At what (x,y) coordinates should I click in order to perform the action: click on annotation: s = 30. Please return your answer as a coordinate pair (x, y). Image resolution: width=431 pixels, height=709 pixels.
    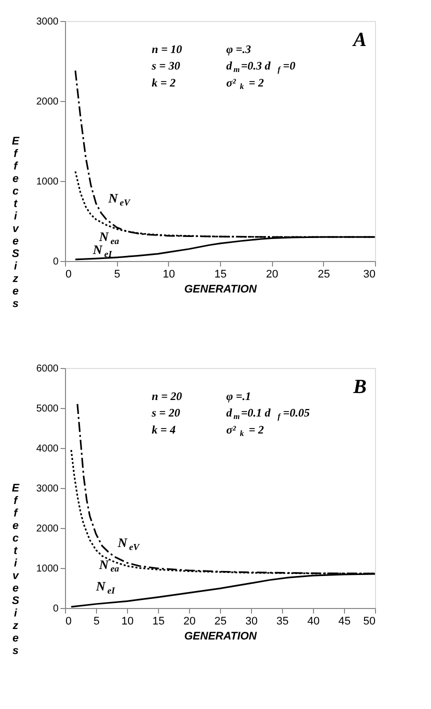
    Looking at the image, I should click on (165, 66).